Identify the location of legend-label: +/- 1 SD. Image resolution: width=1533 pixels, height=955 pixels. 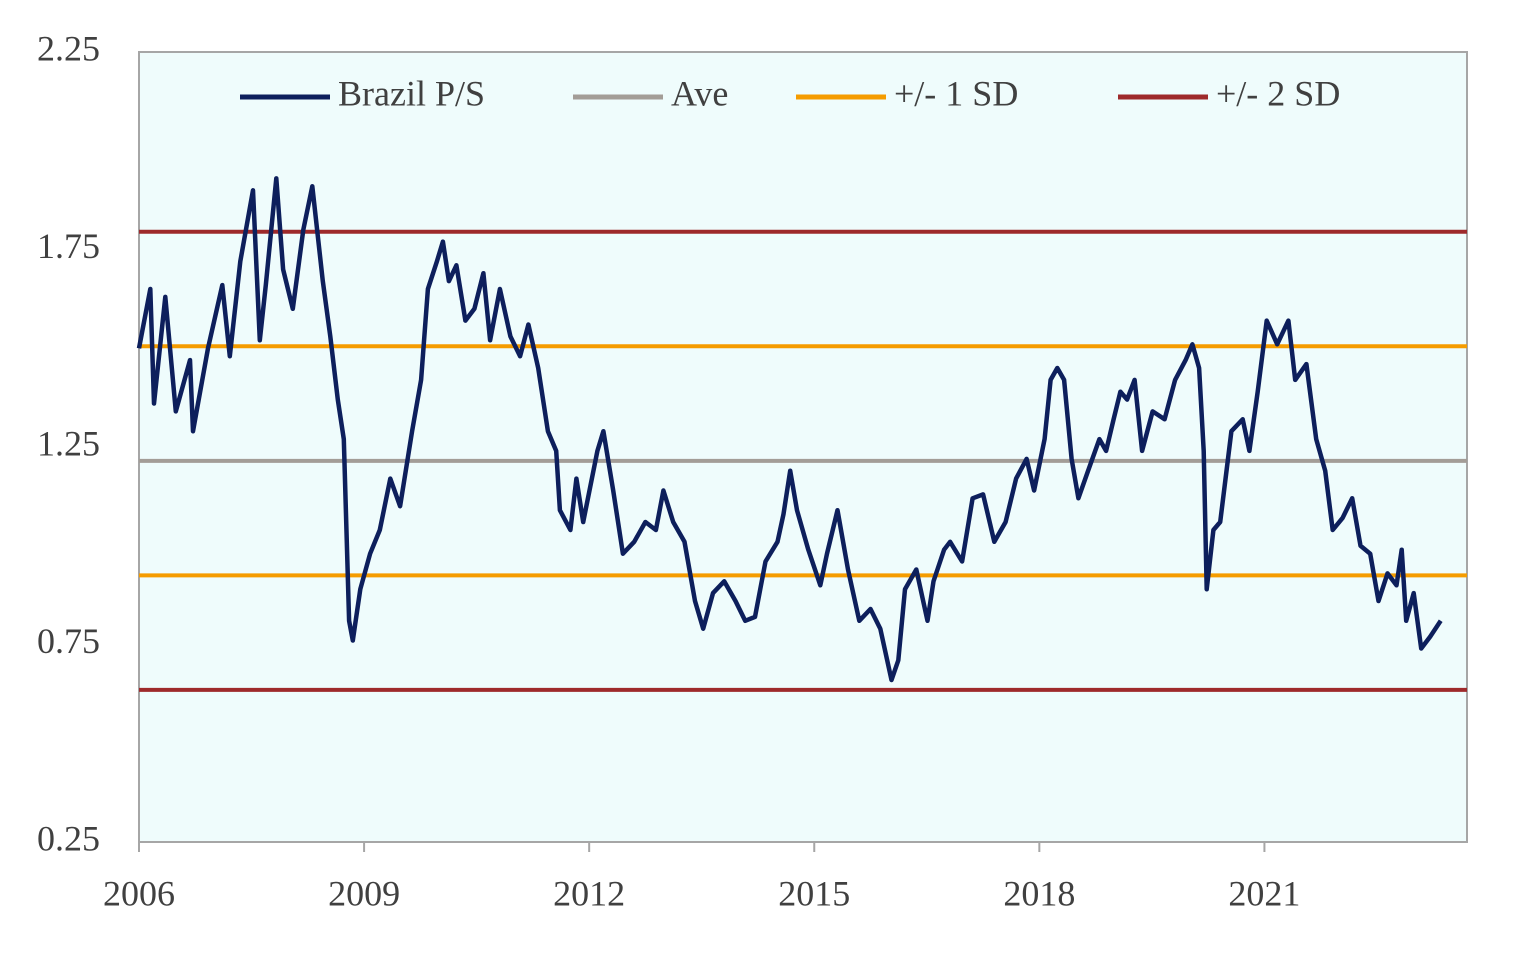
(956, 93).